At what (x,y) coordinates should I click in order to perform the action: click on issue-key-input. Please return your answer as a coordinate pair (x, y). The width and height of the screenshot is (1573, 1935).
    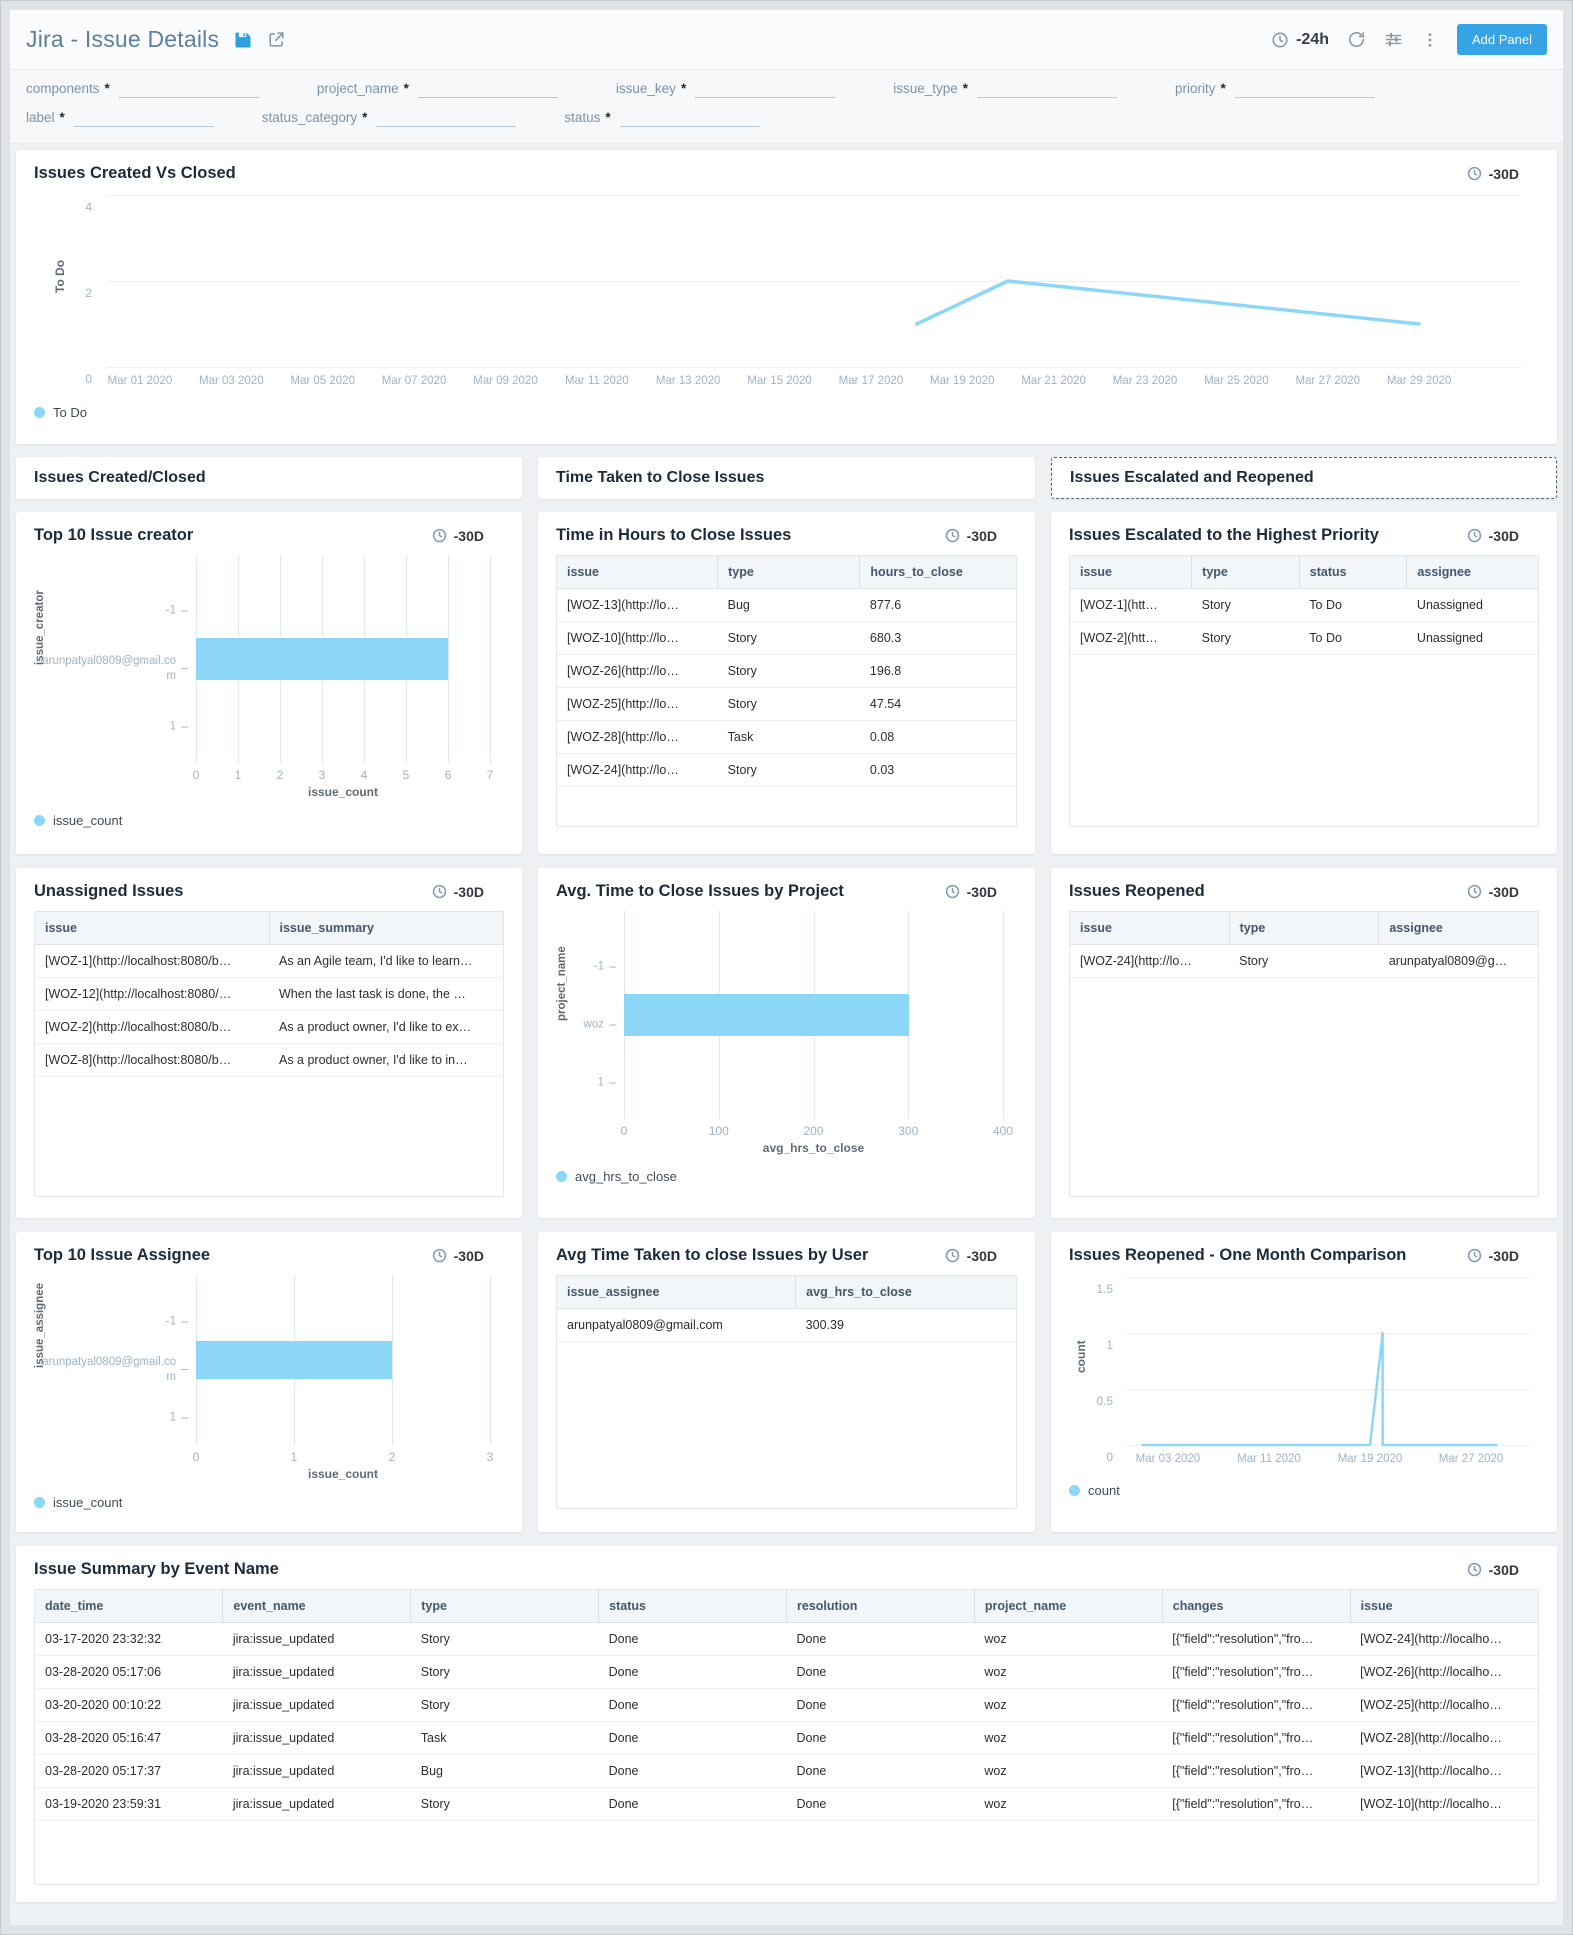
    Looking at the image, I should click on (765, 89).